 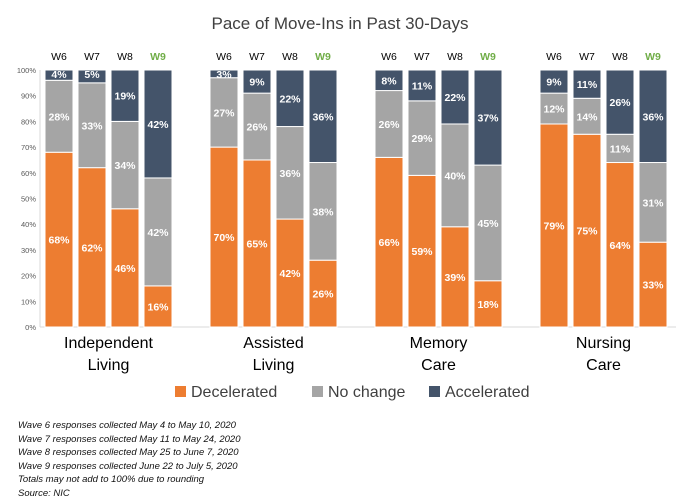 I want to click on data-label: 65%, so click(x=257, y=244).